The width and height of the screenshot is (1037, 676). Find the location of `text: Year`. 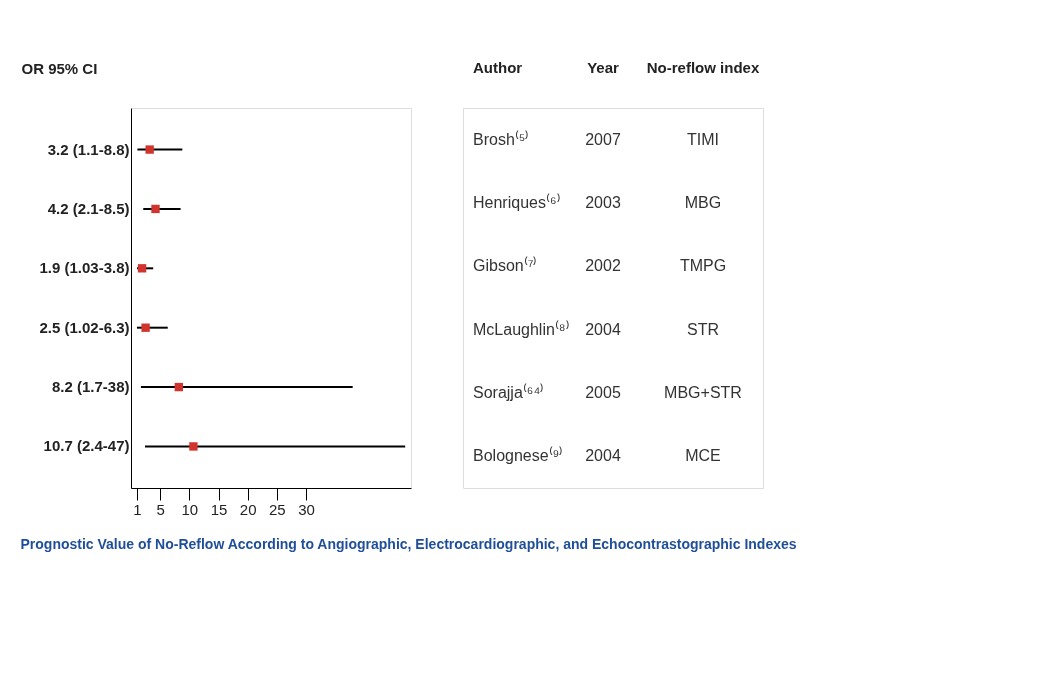

text: Year is located at coordinates (603, 67).